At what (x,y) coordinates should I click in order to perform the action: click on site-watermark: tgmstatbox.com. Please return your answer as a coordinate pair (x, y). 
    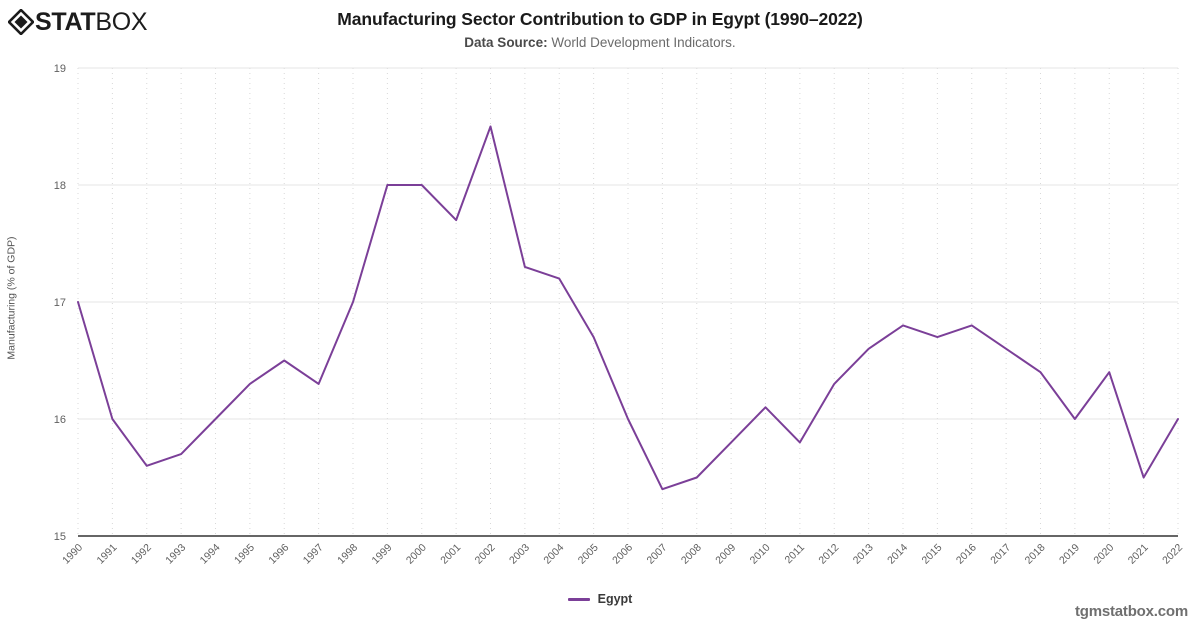
    Looking at the image, I should click on (1131, 611).